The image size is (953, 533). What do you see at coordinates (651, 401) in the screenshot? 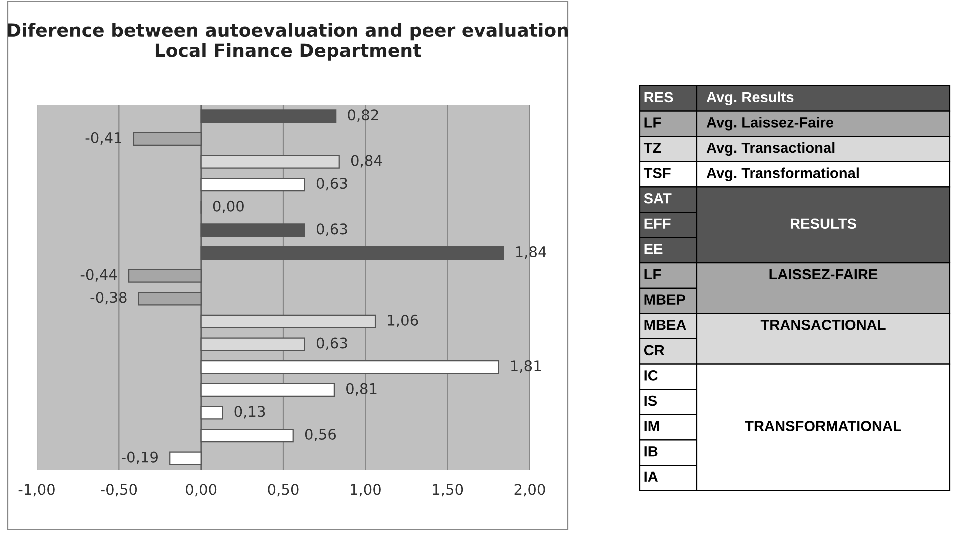
I see `text: IS` at bounding box center [651, 401].